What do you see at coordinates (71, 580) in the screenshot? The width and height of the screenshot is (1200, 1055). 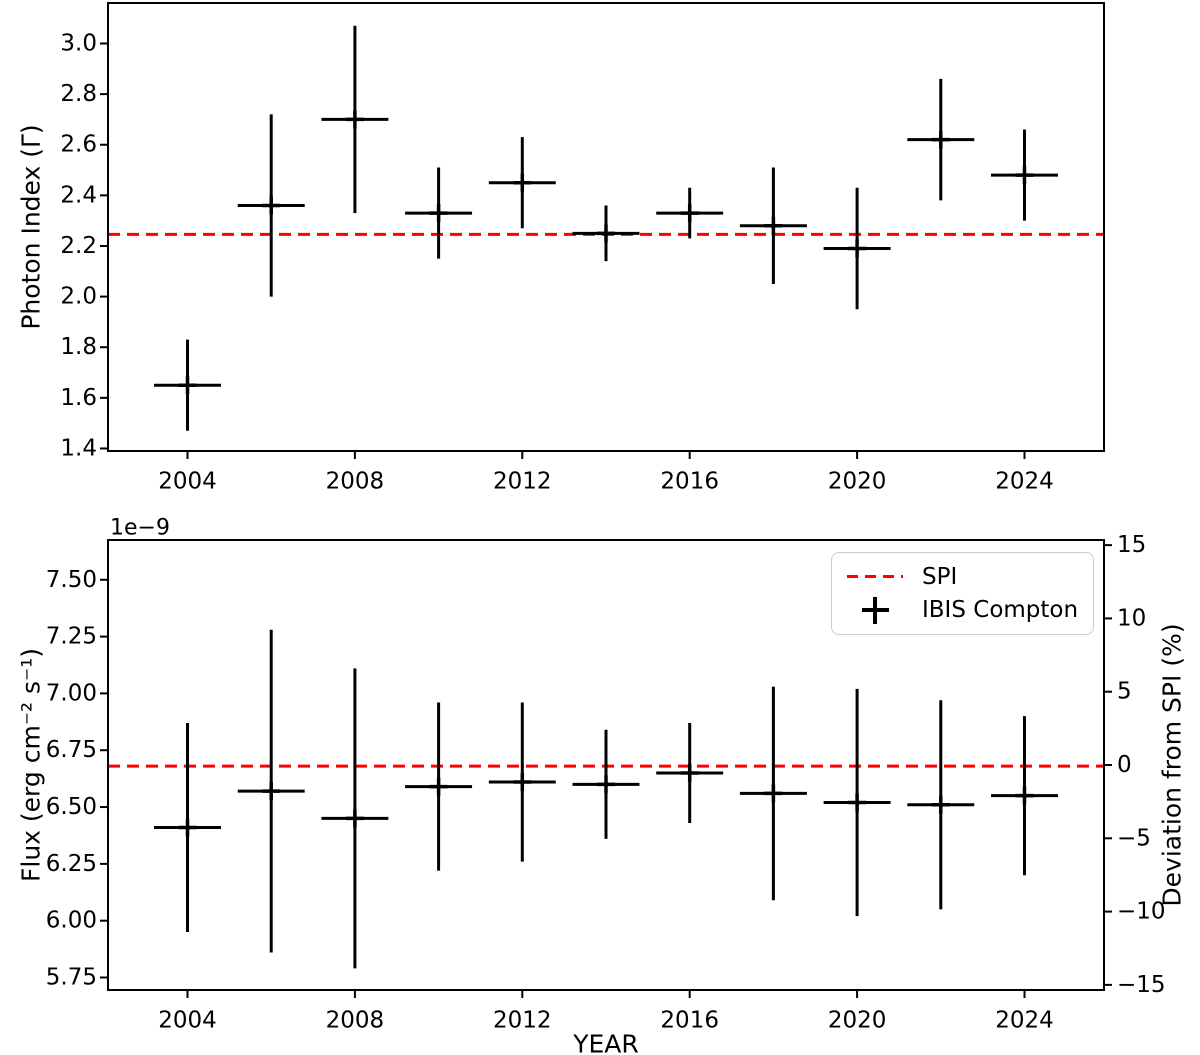 I see `flux-y-tick-label: 7.50` at bounding box center [71, 580].